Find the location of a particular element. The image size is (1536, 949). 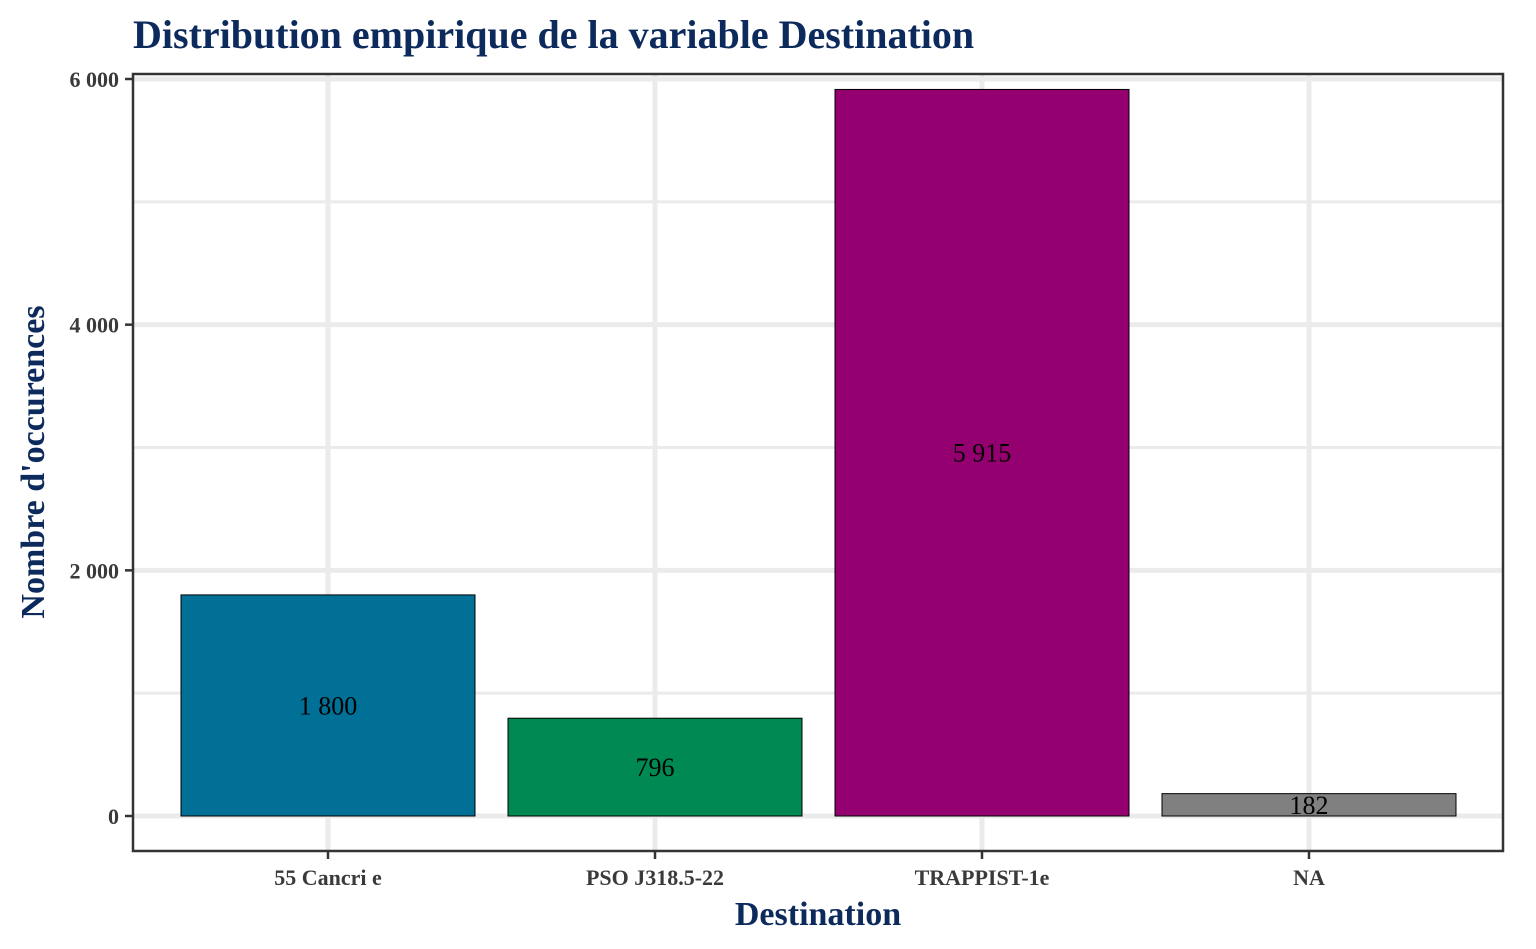

bar-value-label: 1 800 is located at coordinates (328, 705).